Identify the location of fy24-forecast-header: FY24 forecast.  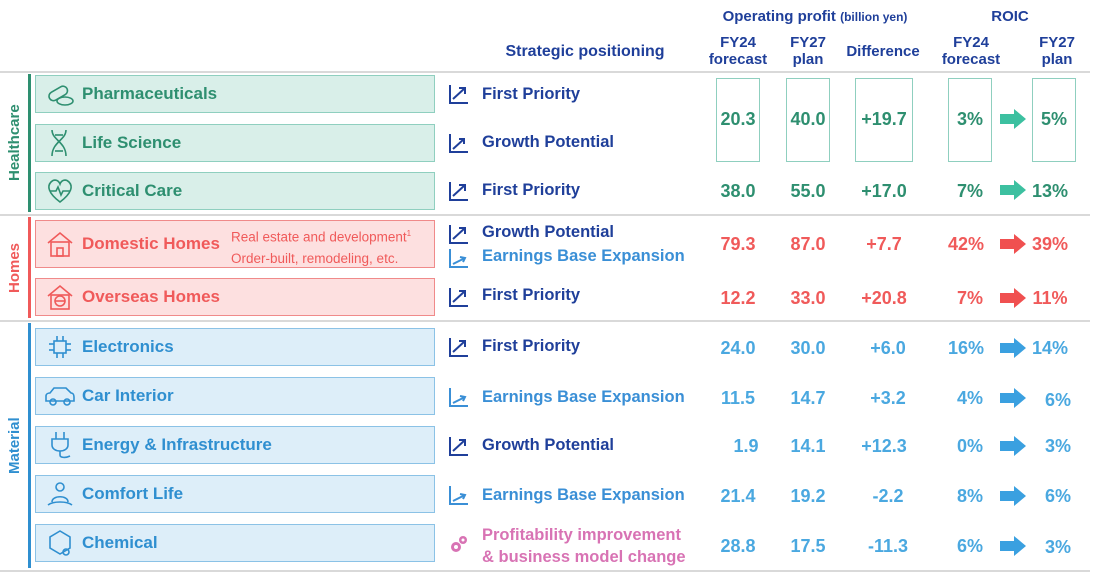
(738, 51).